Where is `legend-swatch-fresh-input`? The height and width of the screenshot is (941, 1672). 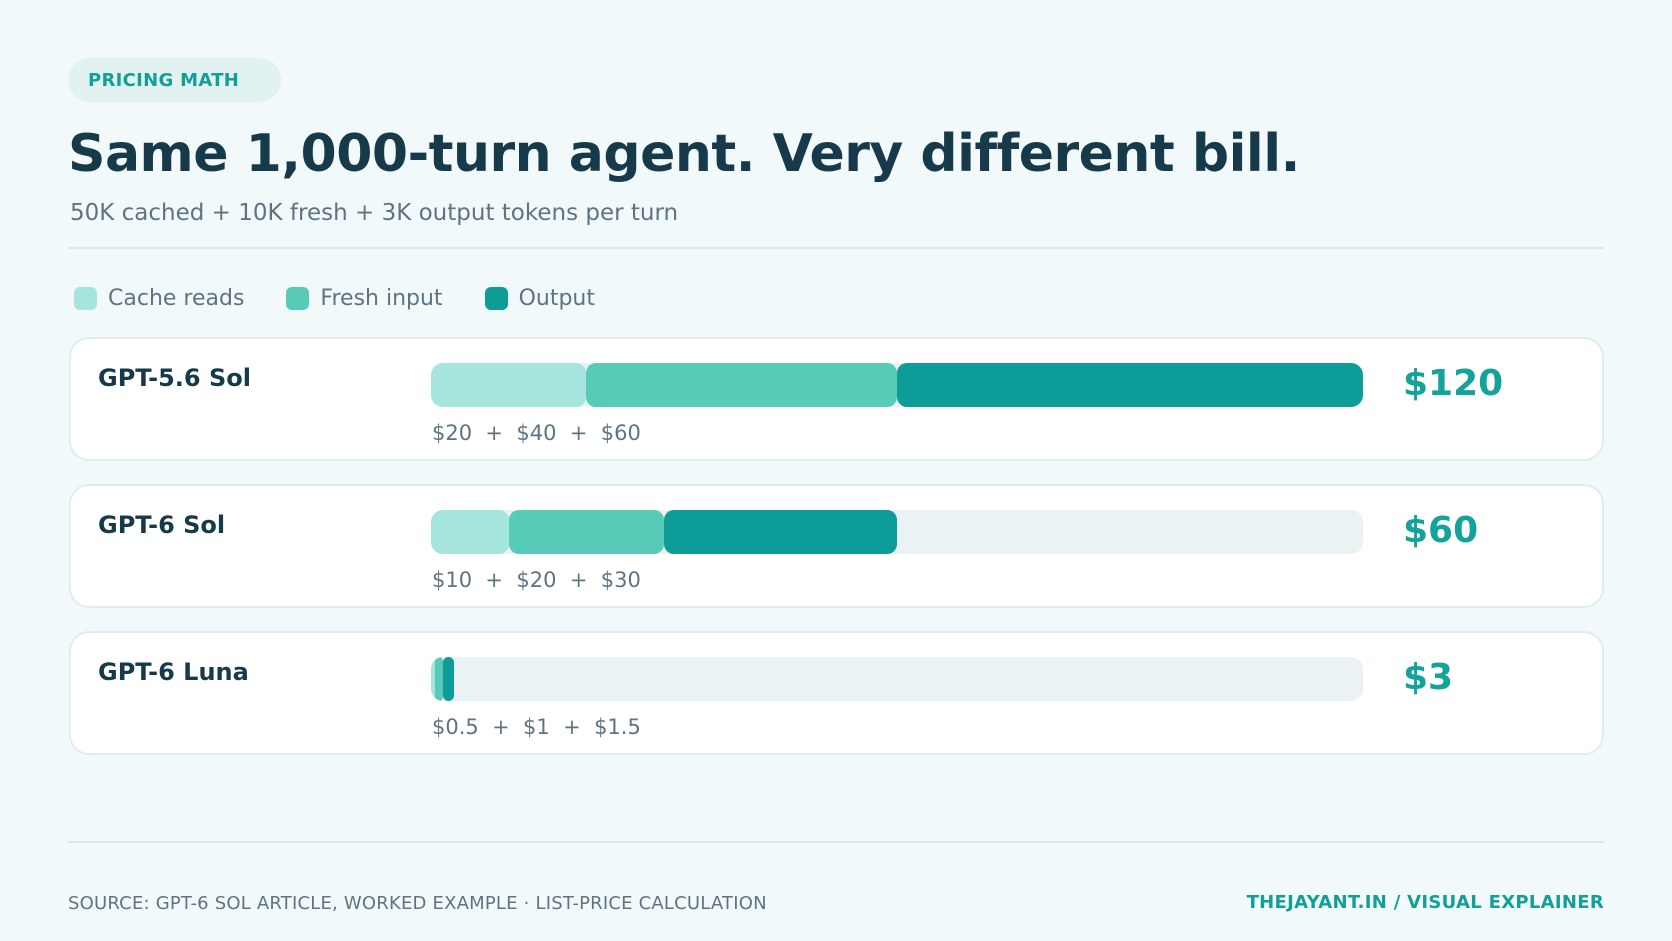 legend-swatch-fresh-input is located at coordinates (298, 298).